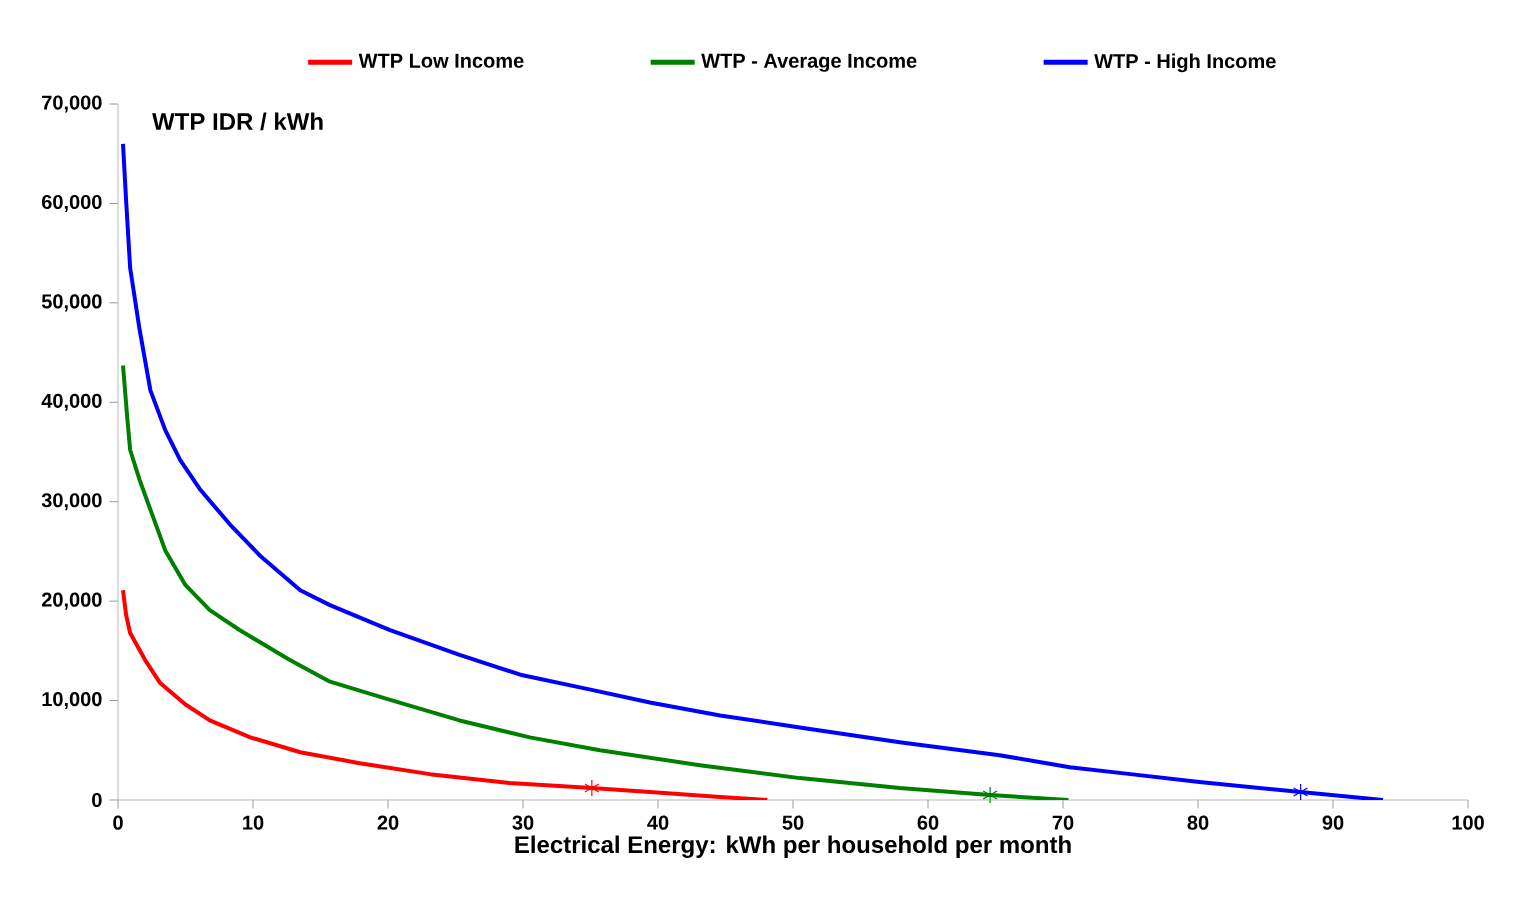 The height and width of the screenshot is (899, 1520). What do you see at coordinates (71, 601) in the screenshot?
I see `y-tick-label: 20,000` at bounding box center [71, 601].